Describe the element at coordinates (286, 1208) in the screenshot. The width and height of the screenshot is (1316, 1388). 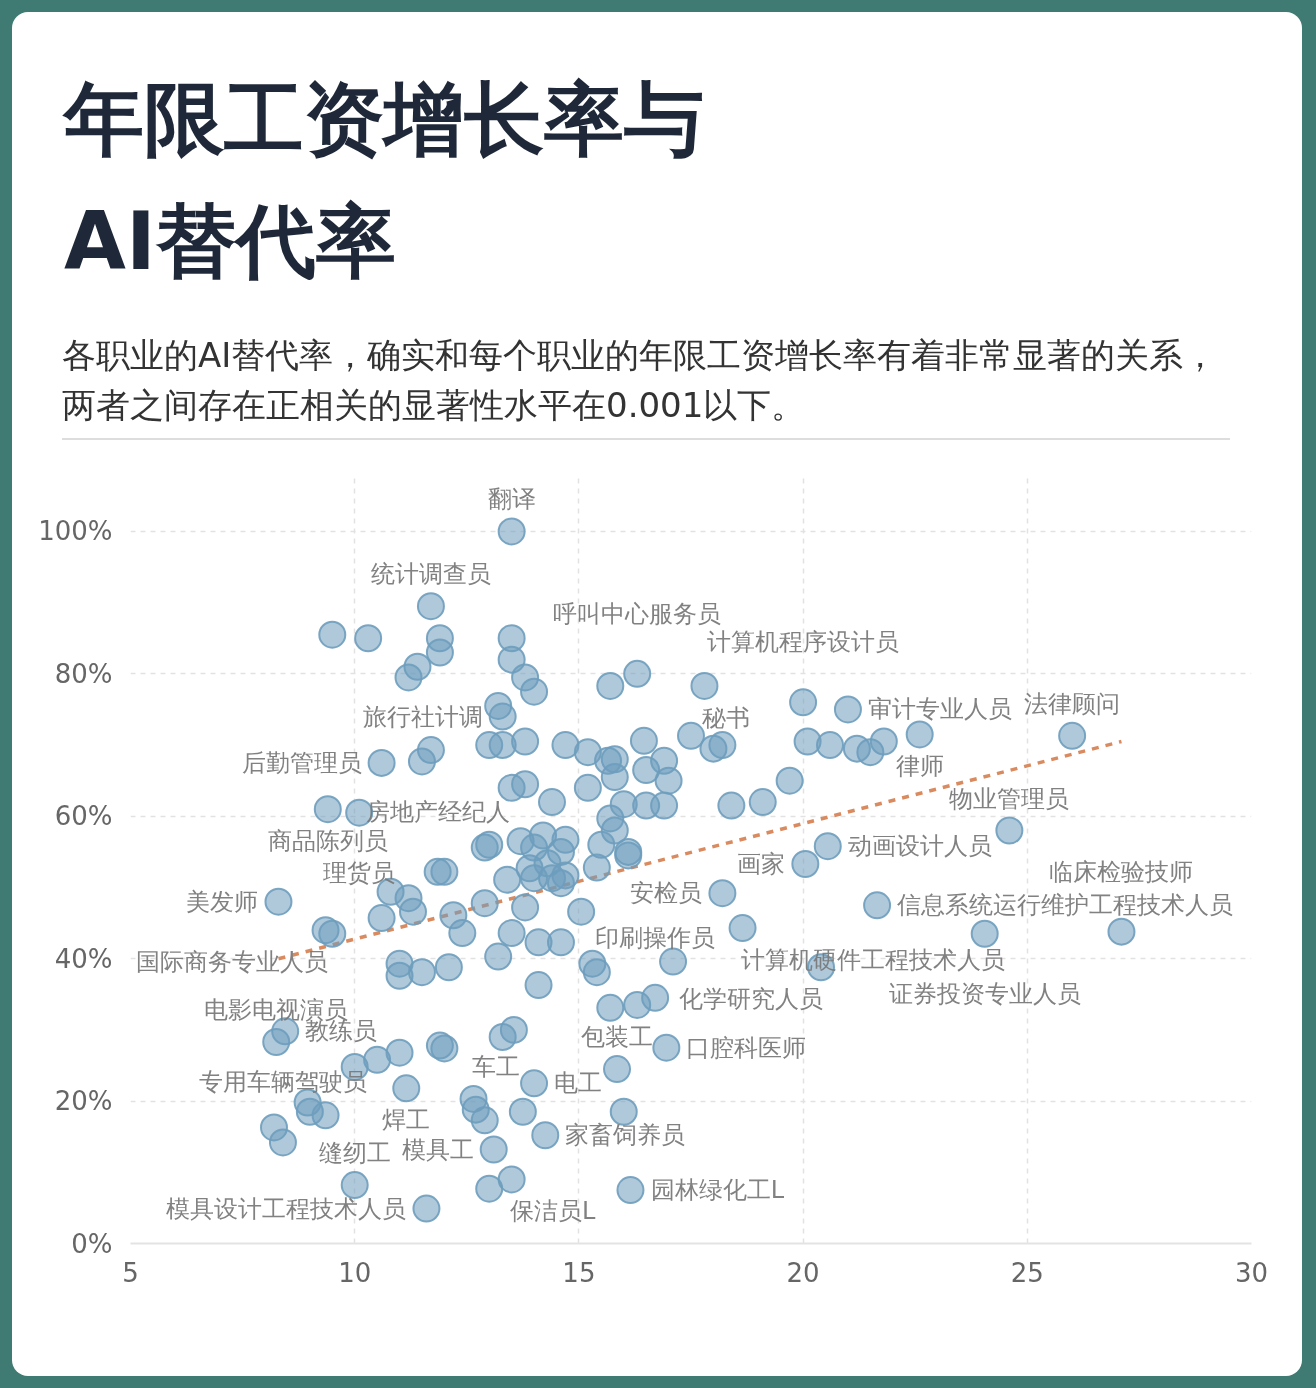
I see `annotation: 模具设计工程技术人员` at that location.